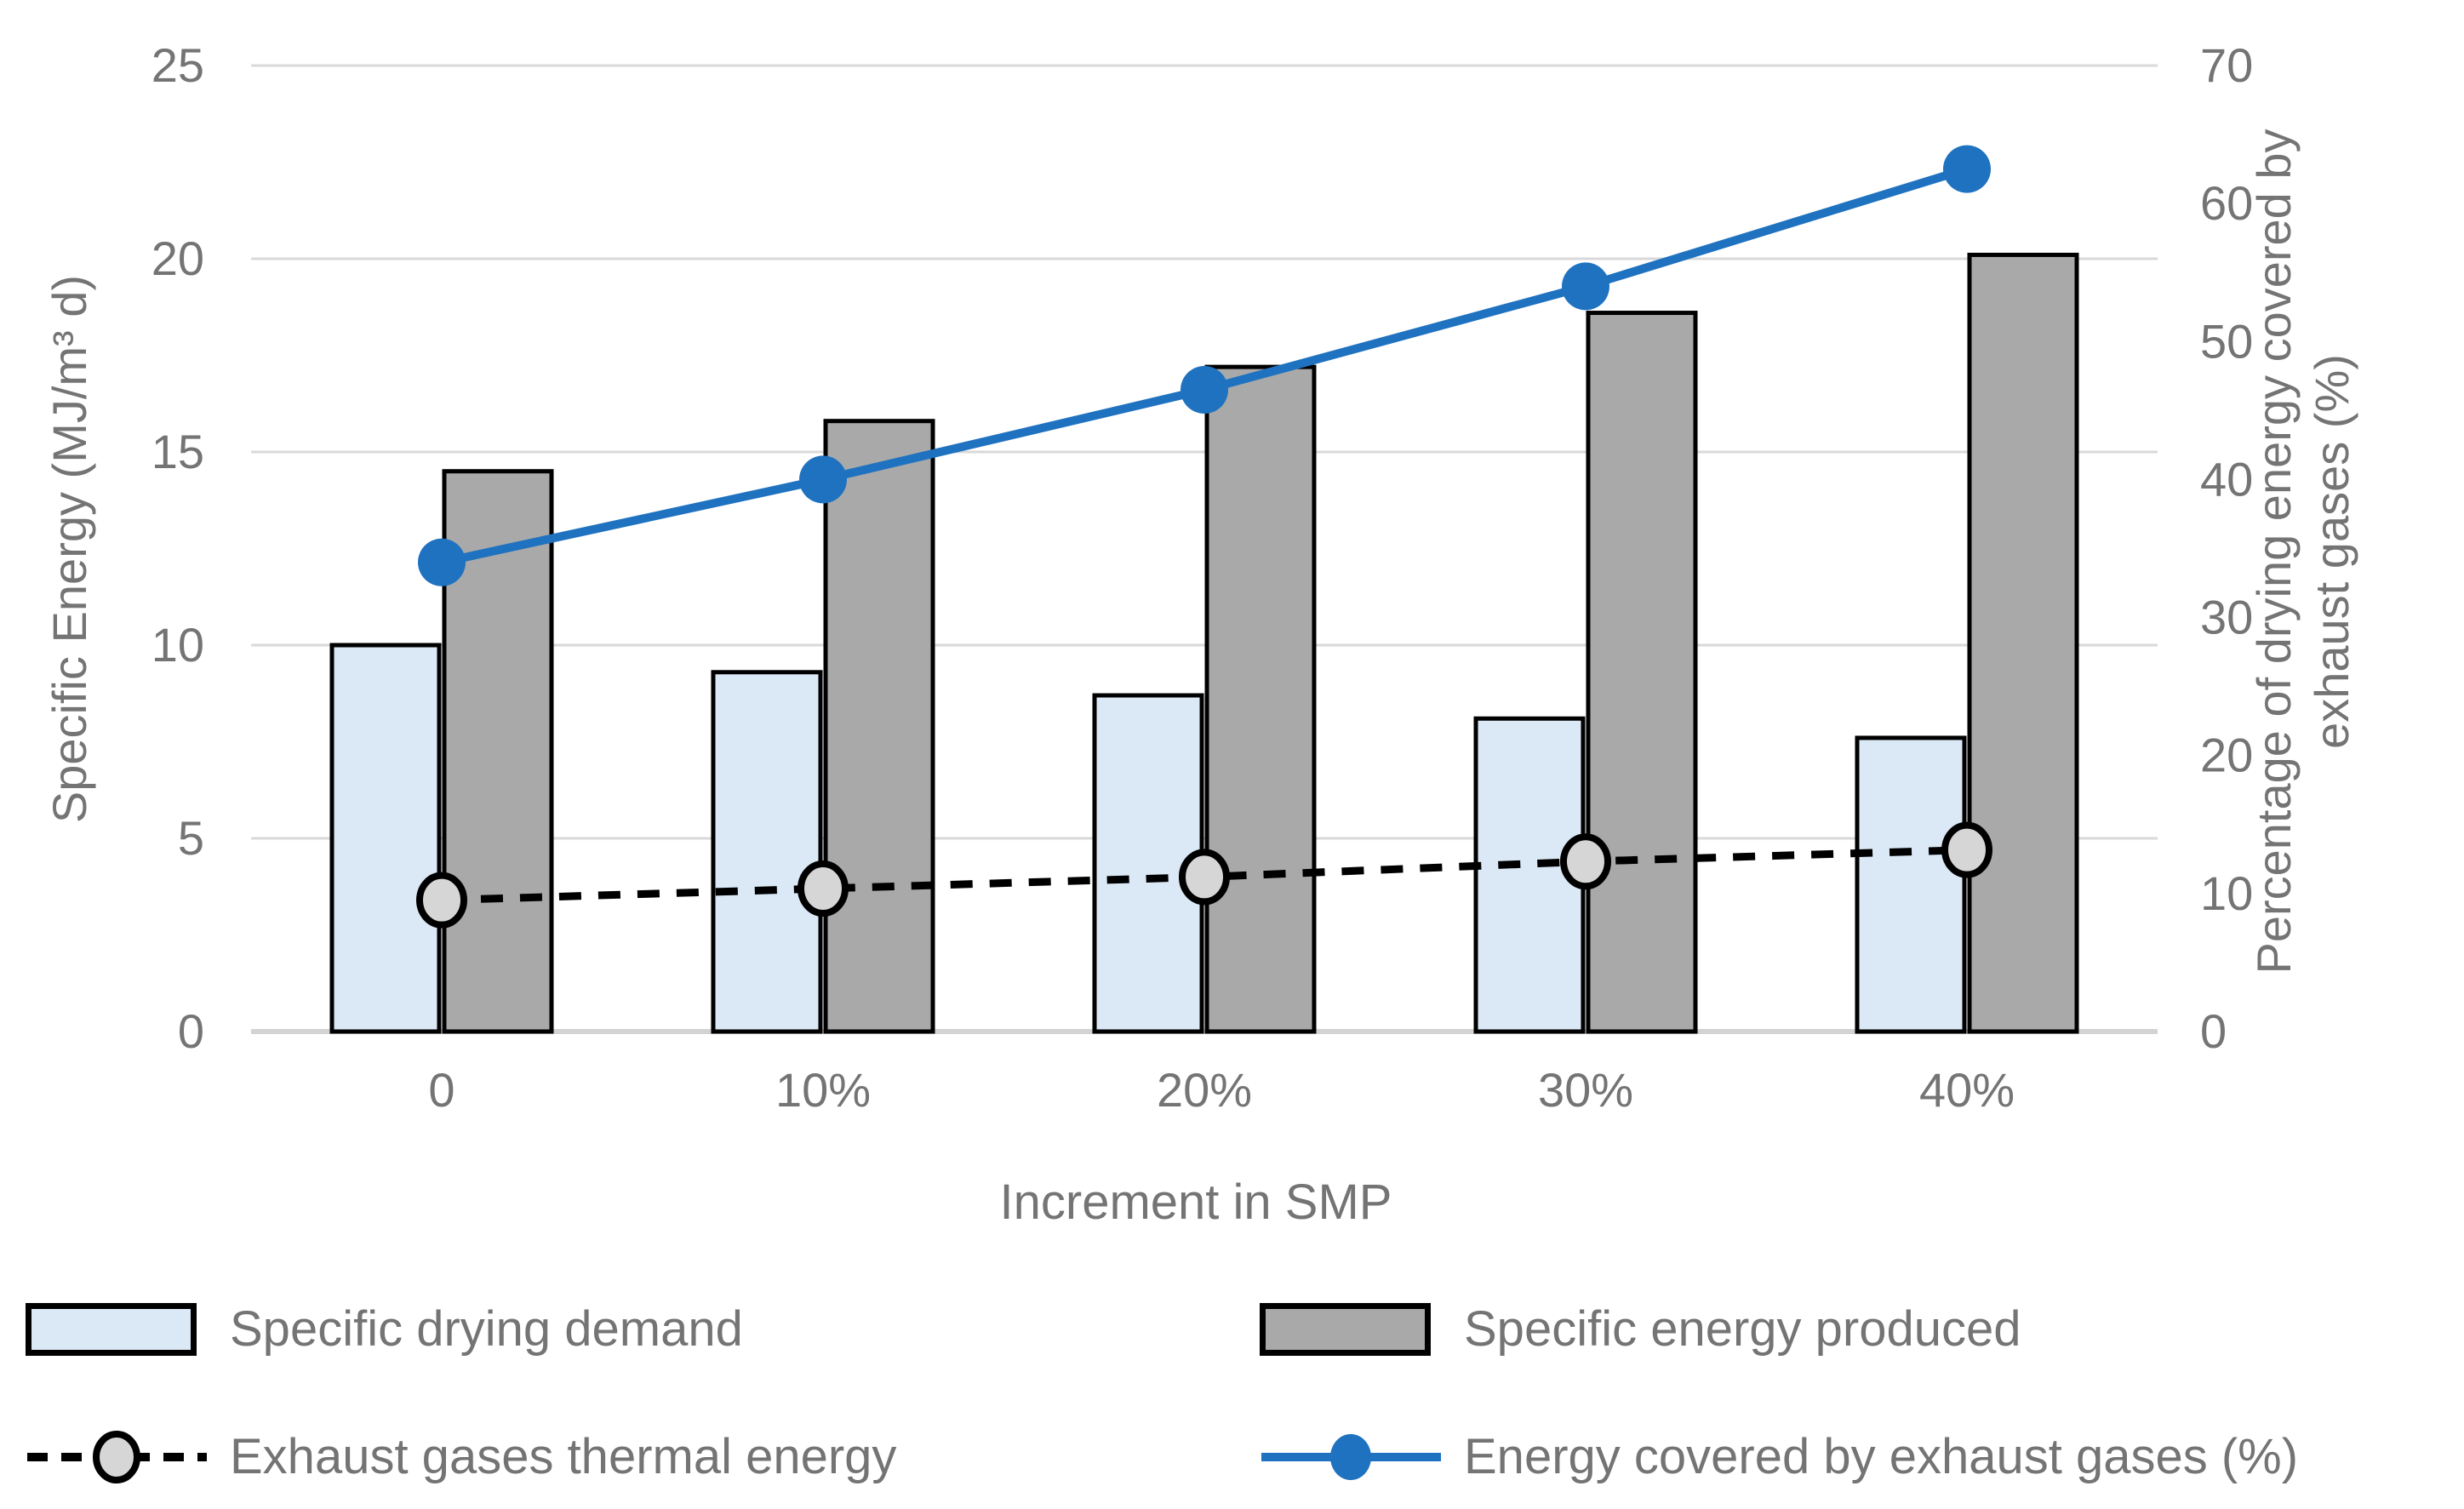 The image size is (2464, 1509). I want to click on legend-swatch-blue-line, so click(1351, 1457).